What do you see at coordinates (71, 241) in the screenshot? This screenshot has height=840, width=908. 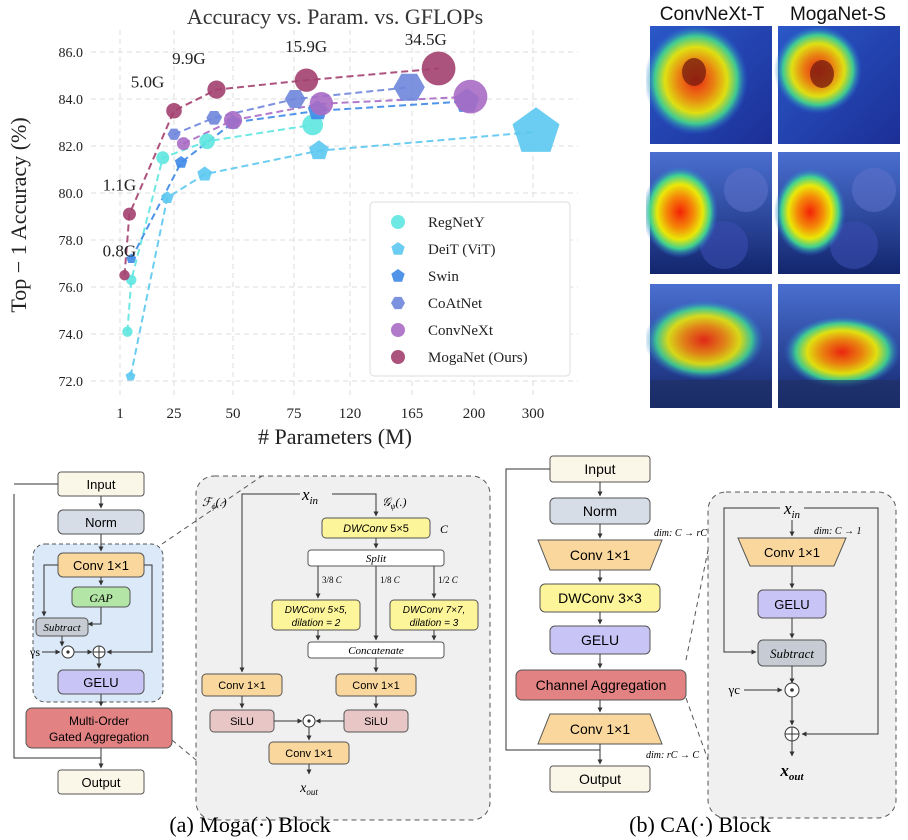 I see `y-tick-label: 78.0` at bounding box center [71, 241].